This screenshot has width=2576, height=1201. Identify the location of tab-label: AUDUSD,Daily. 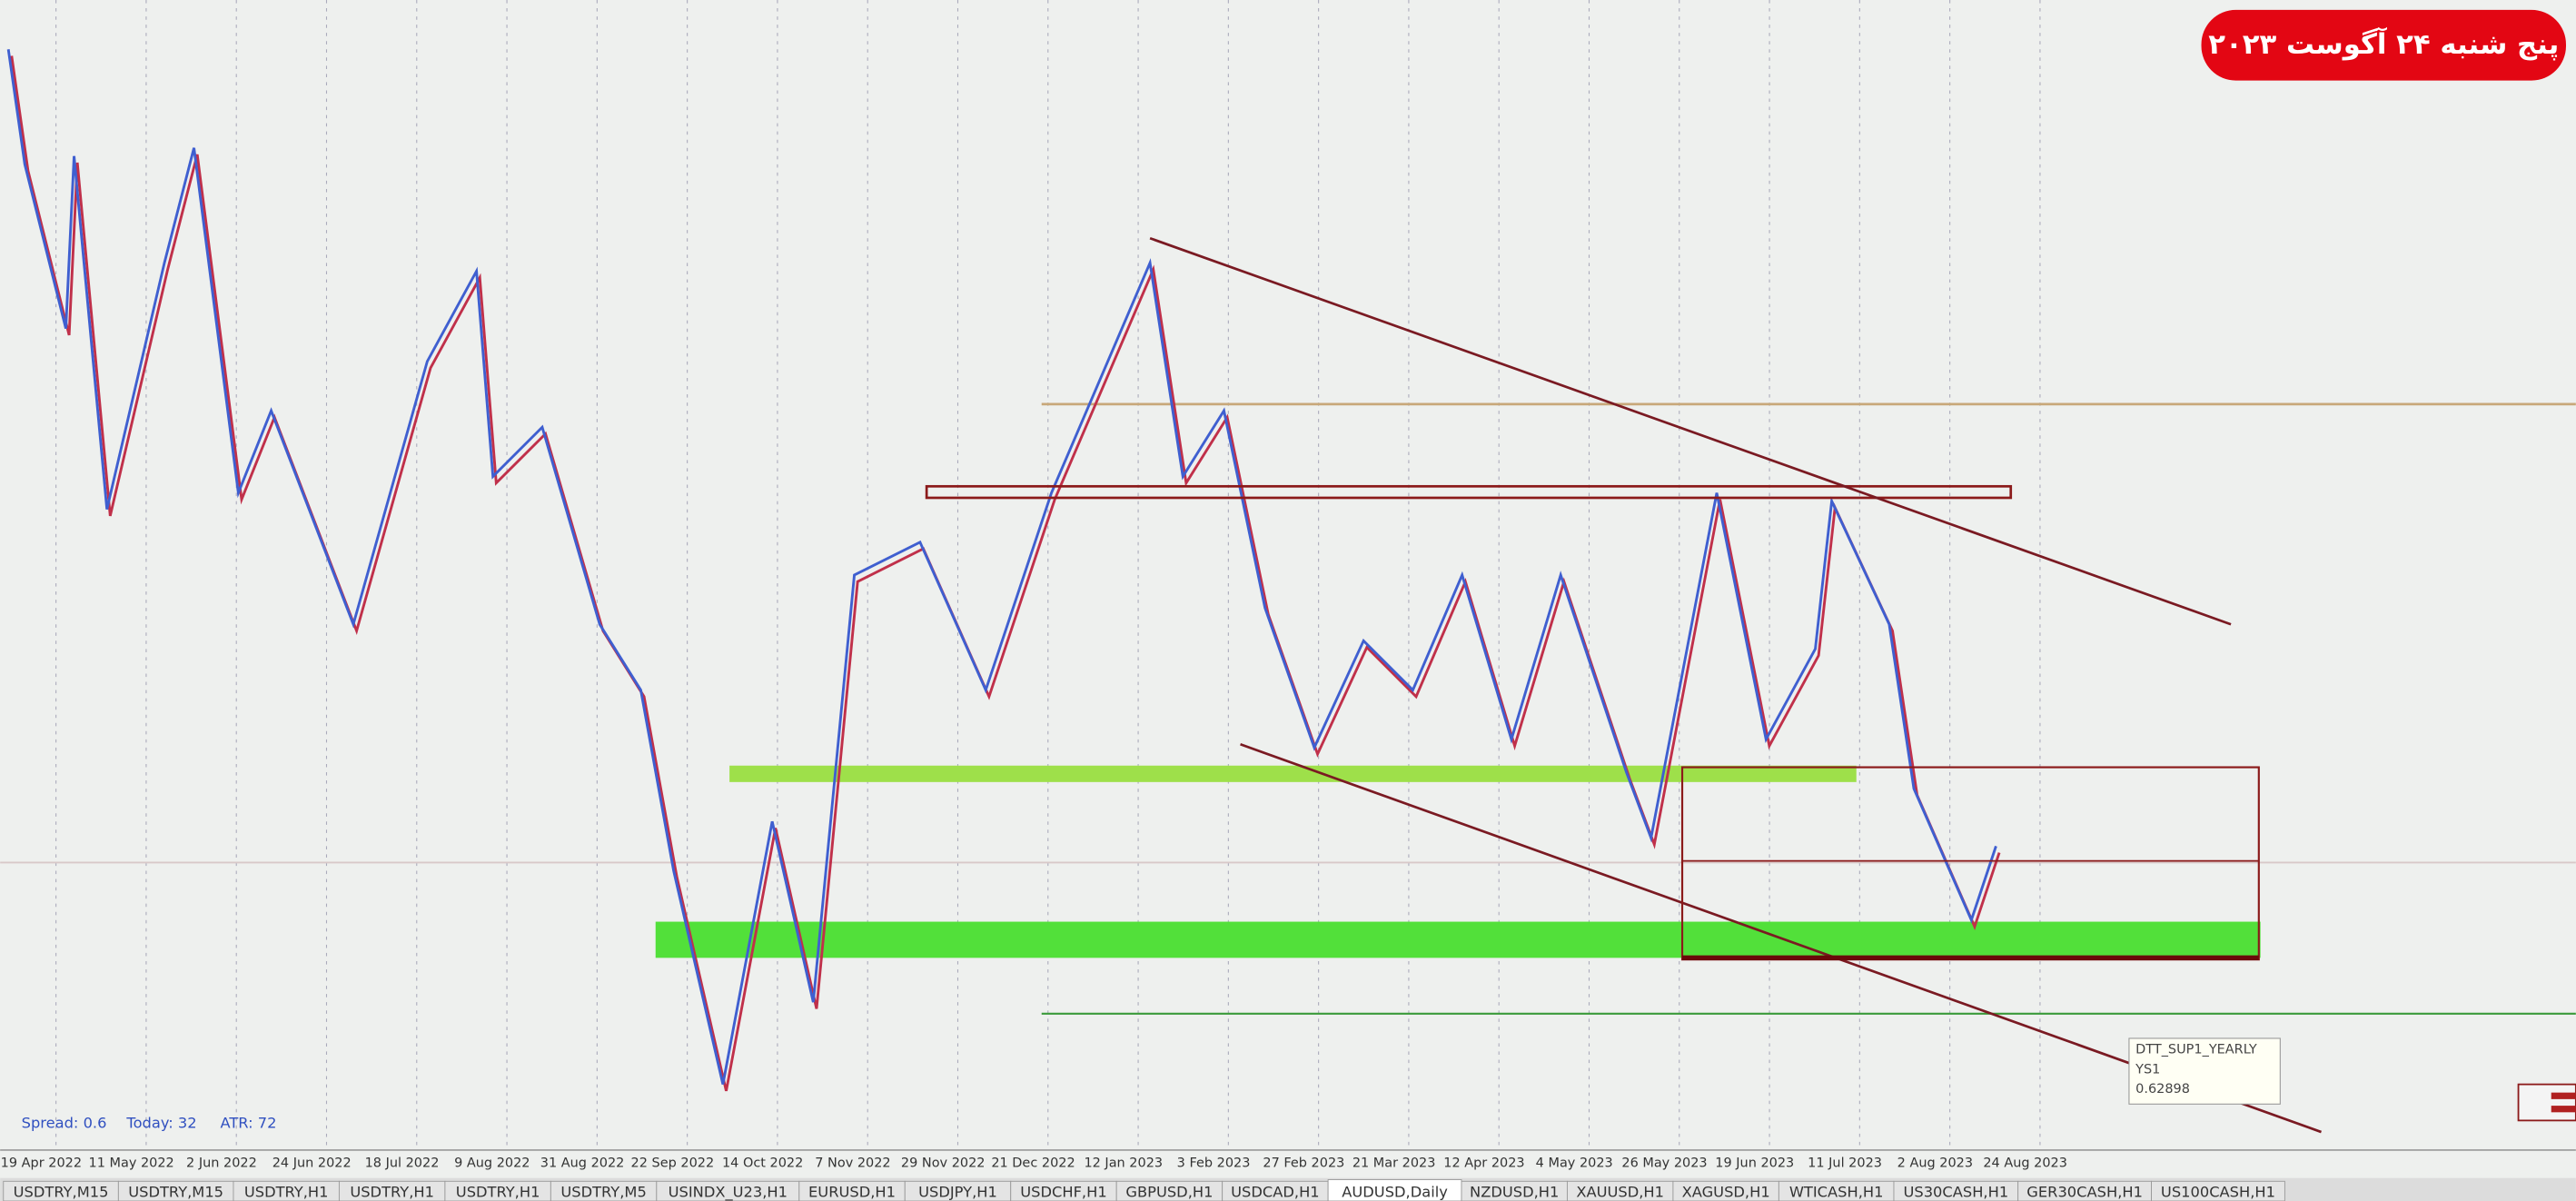
(1395, 1191).